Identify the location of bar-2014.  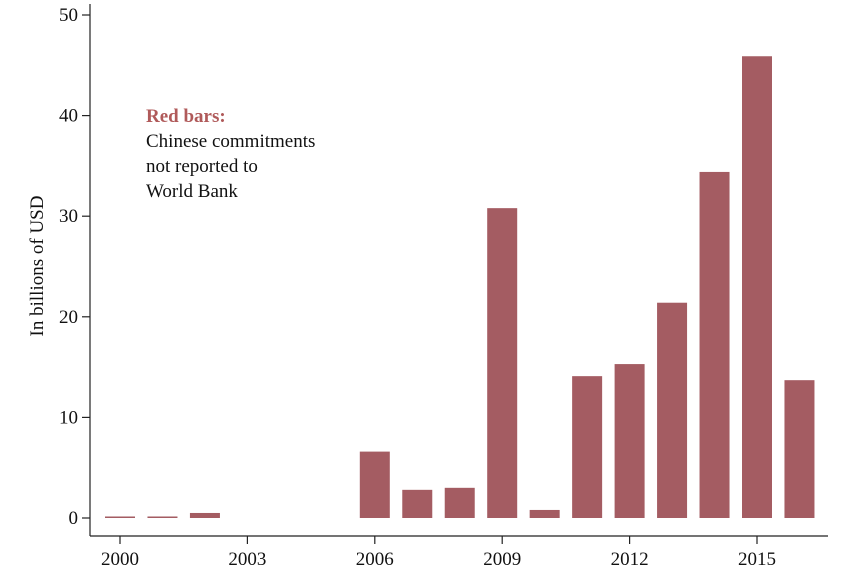
(714, 344).